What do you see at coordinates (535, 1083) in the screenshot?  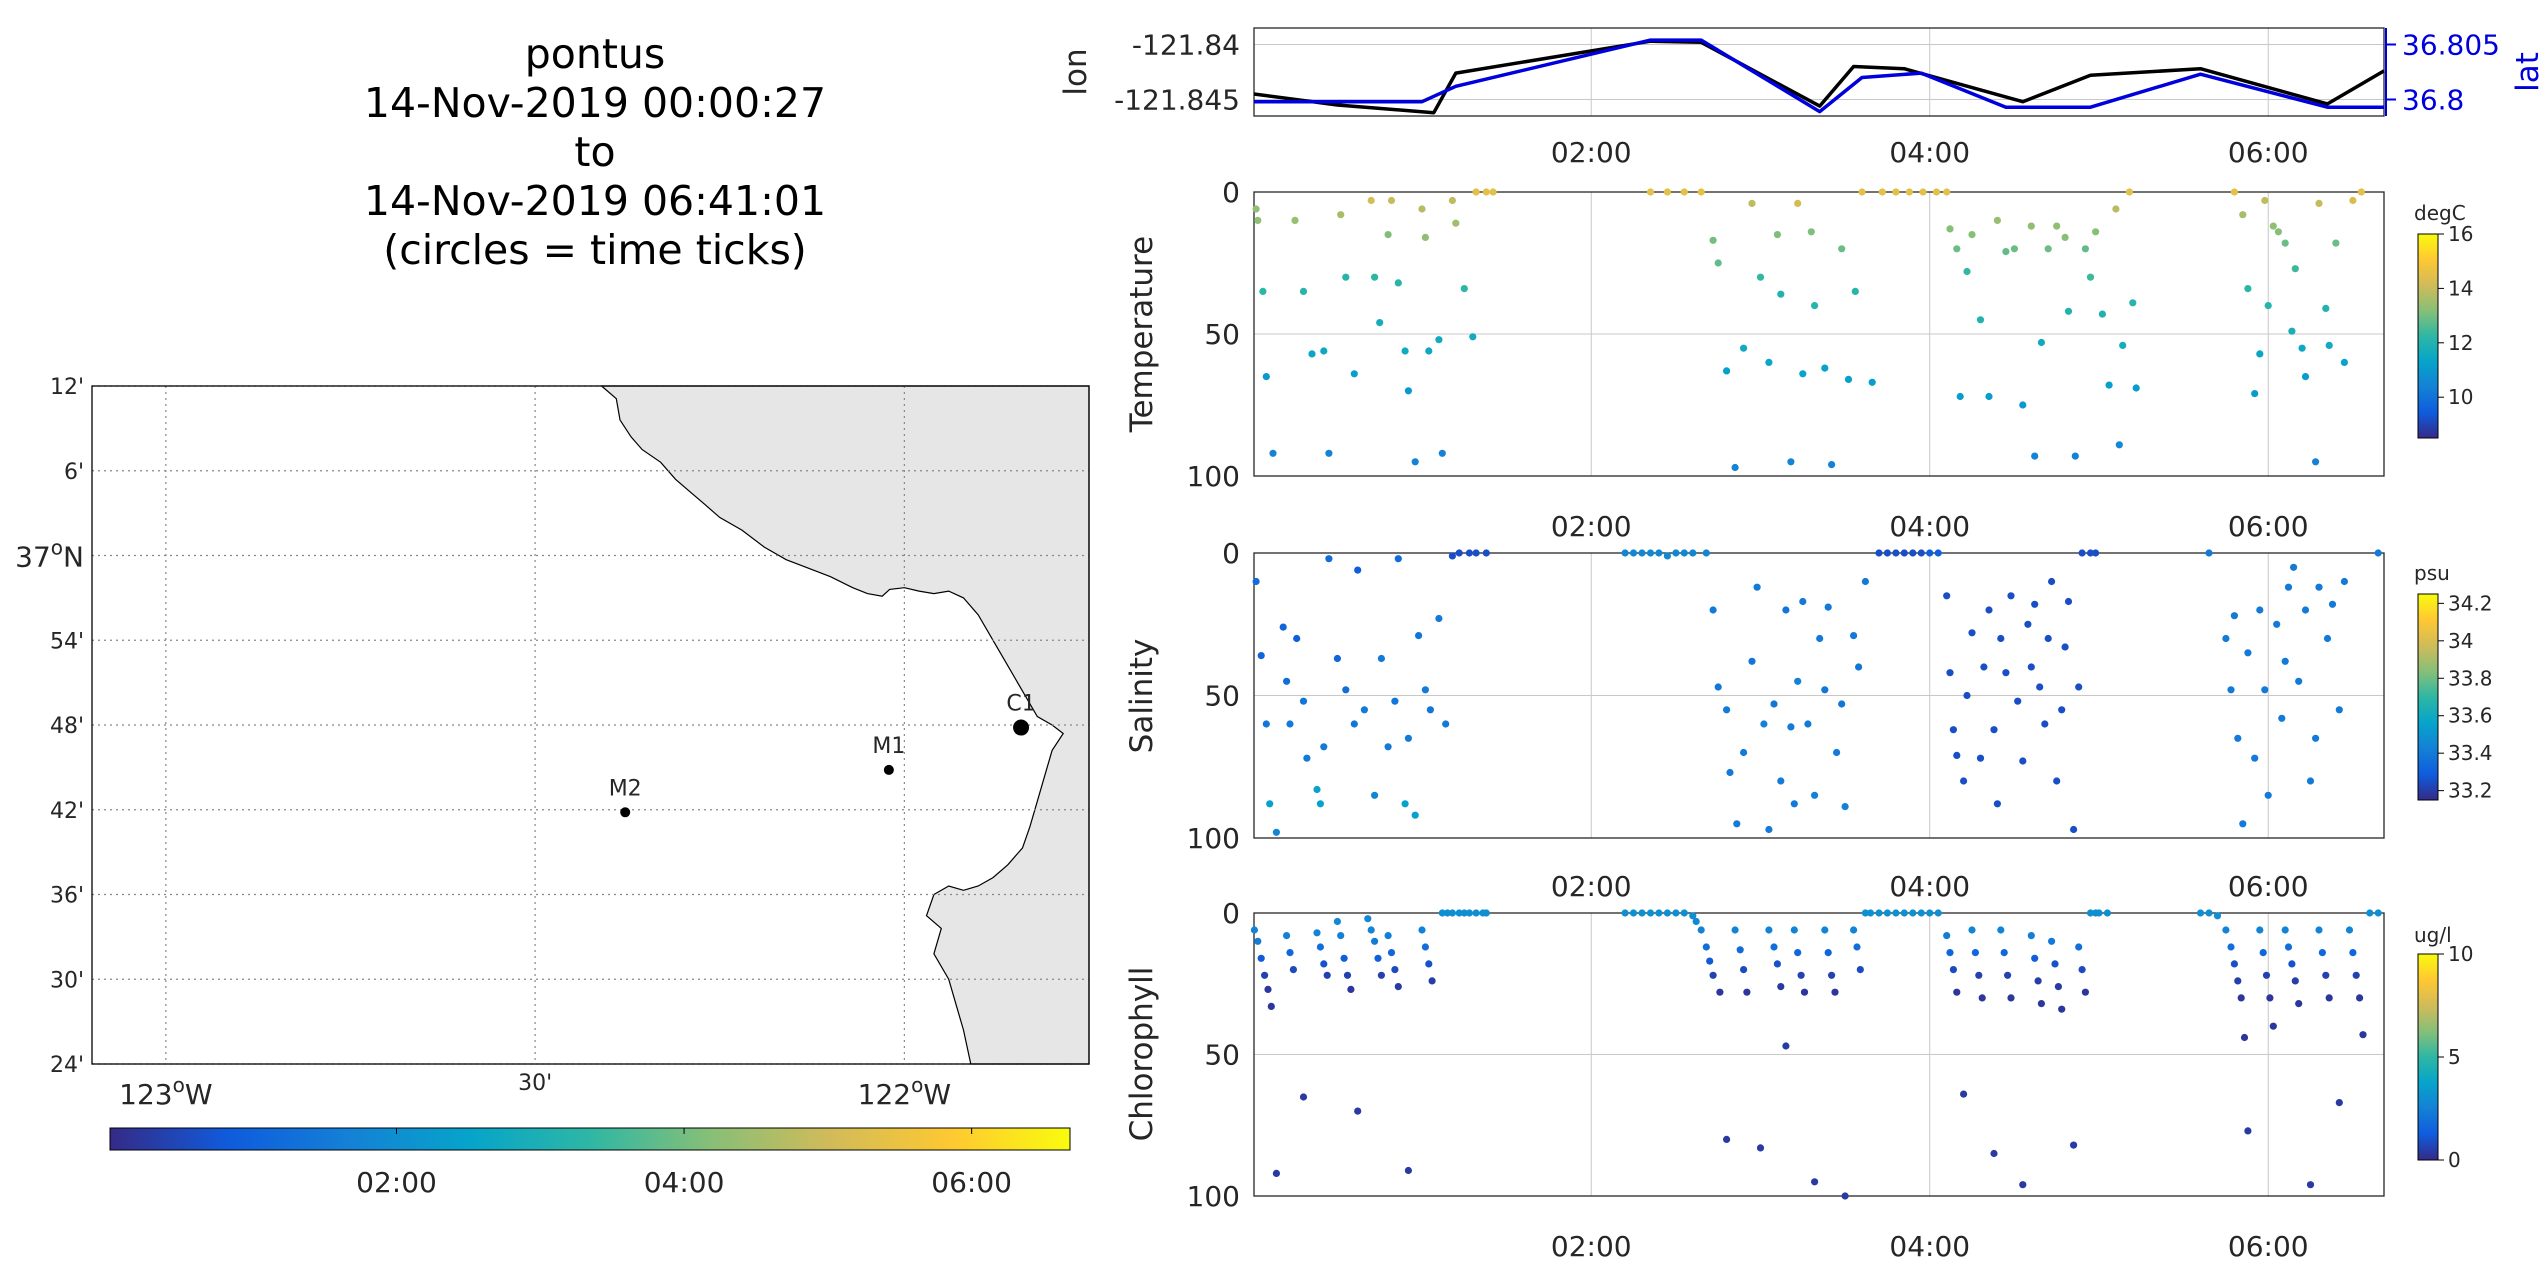 I see `map-x-tick-label: 30'` at bounding box center [535, 1083].